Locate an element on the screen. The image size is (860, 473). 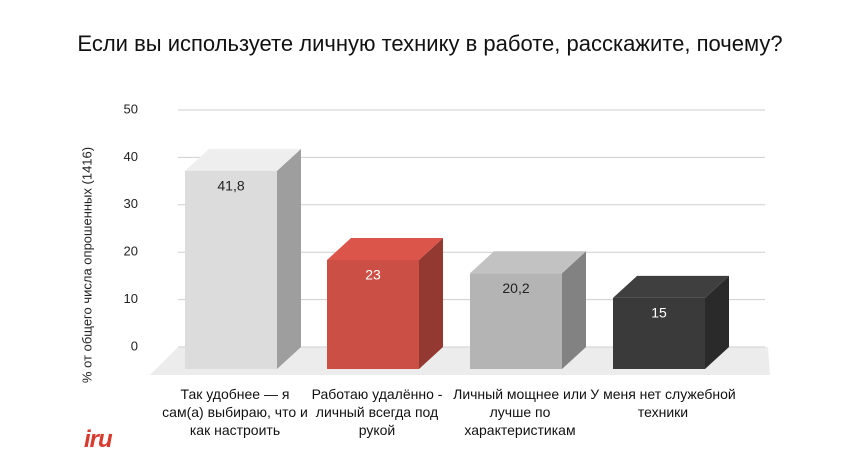
value-label: 41,8 is located at coordinates (230, 186).